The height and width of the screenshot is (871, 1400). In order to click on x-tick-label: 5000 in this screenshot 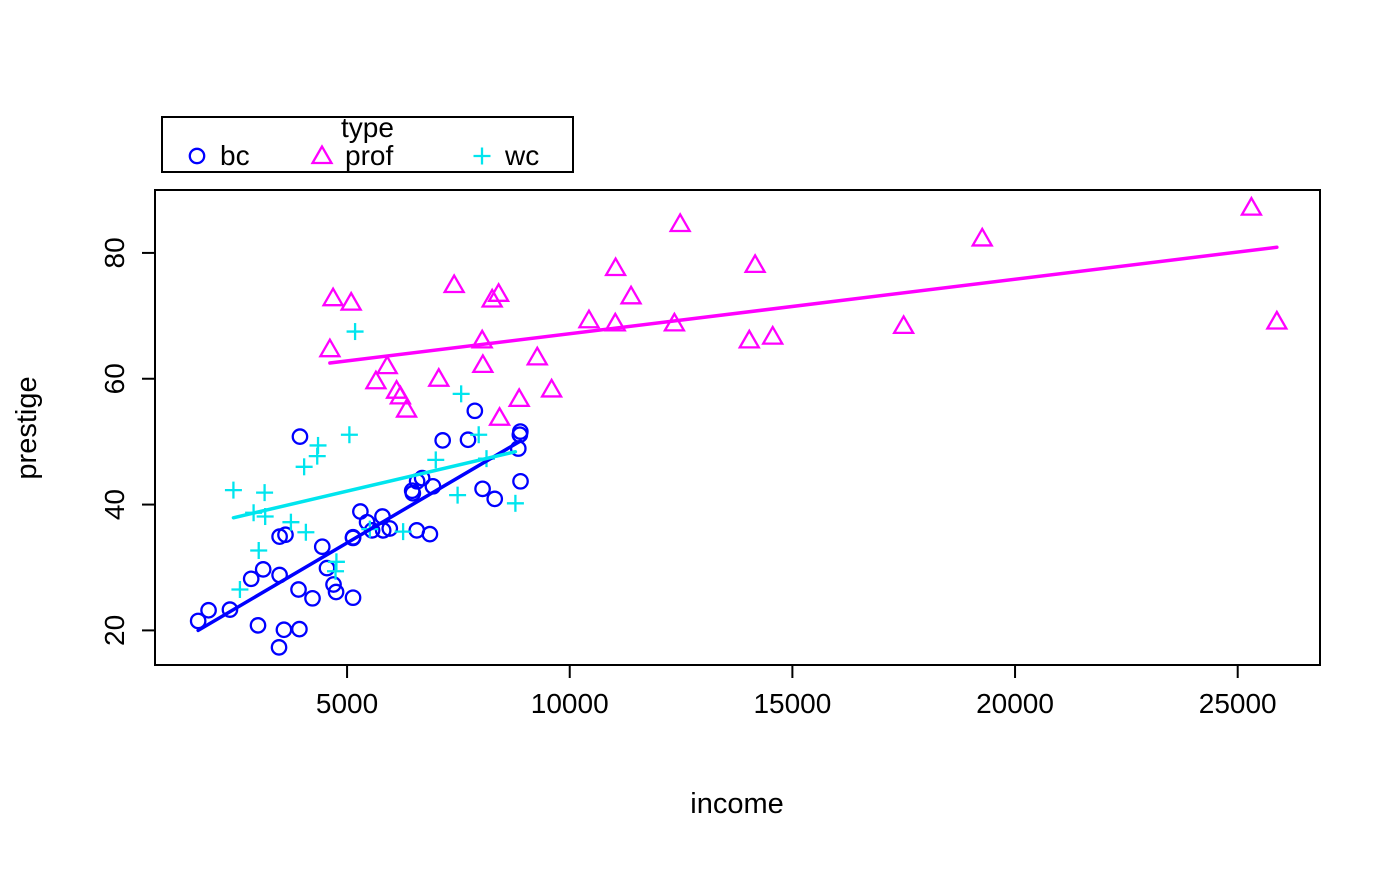, I will do `click(347, 703)`.